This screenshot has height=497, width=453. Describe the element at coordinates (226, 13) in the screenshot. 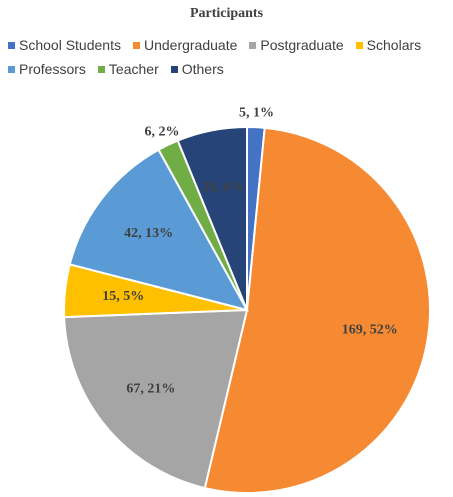

I see `chart-title: Participants` at that location.